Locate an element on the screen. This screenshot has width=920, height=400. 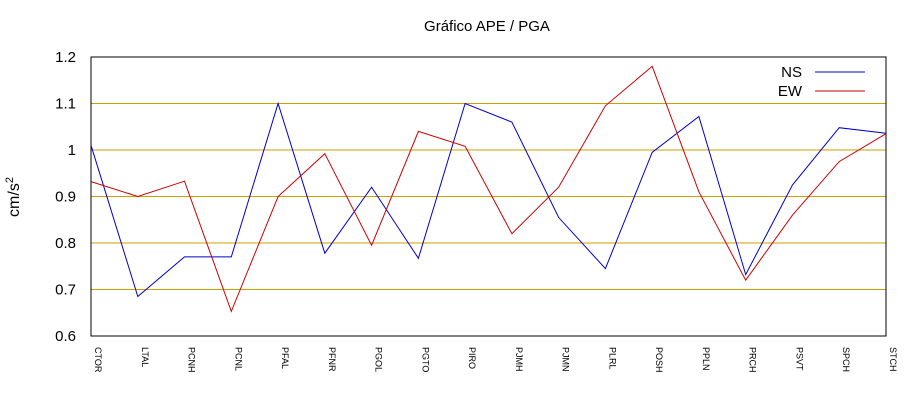
y-tick-label: 0.7 is located at coordinates (65, 290).